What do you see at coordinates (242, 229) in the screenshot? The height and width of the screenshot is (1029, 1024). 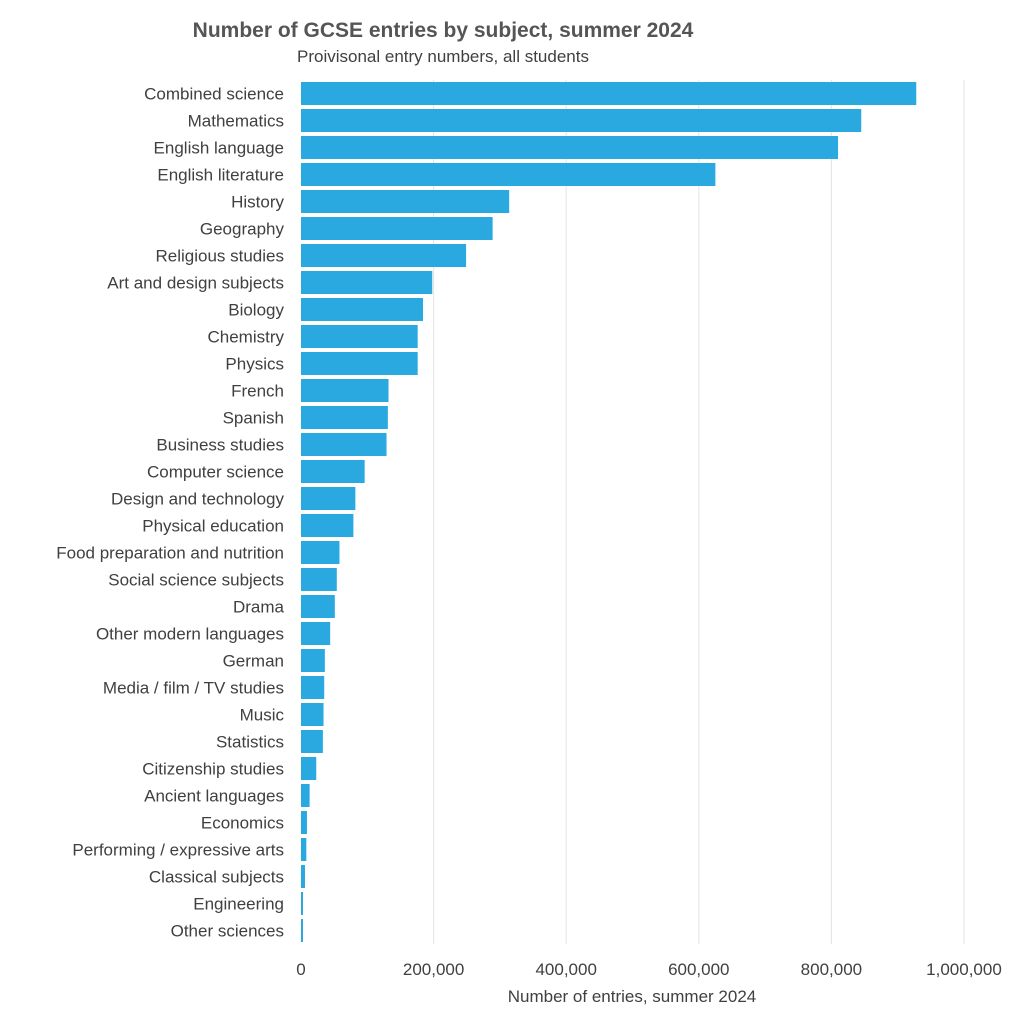 I see `category-label: Geography` at bounding box center [242, 229].